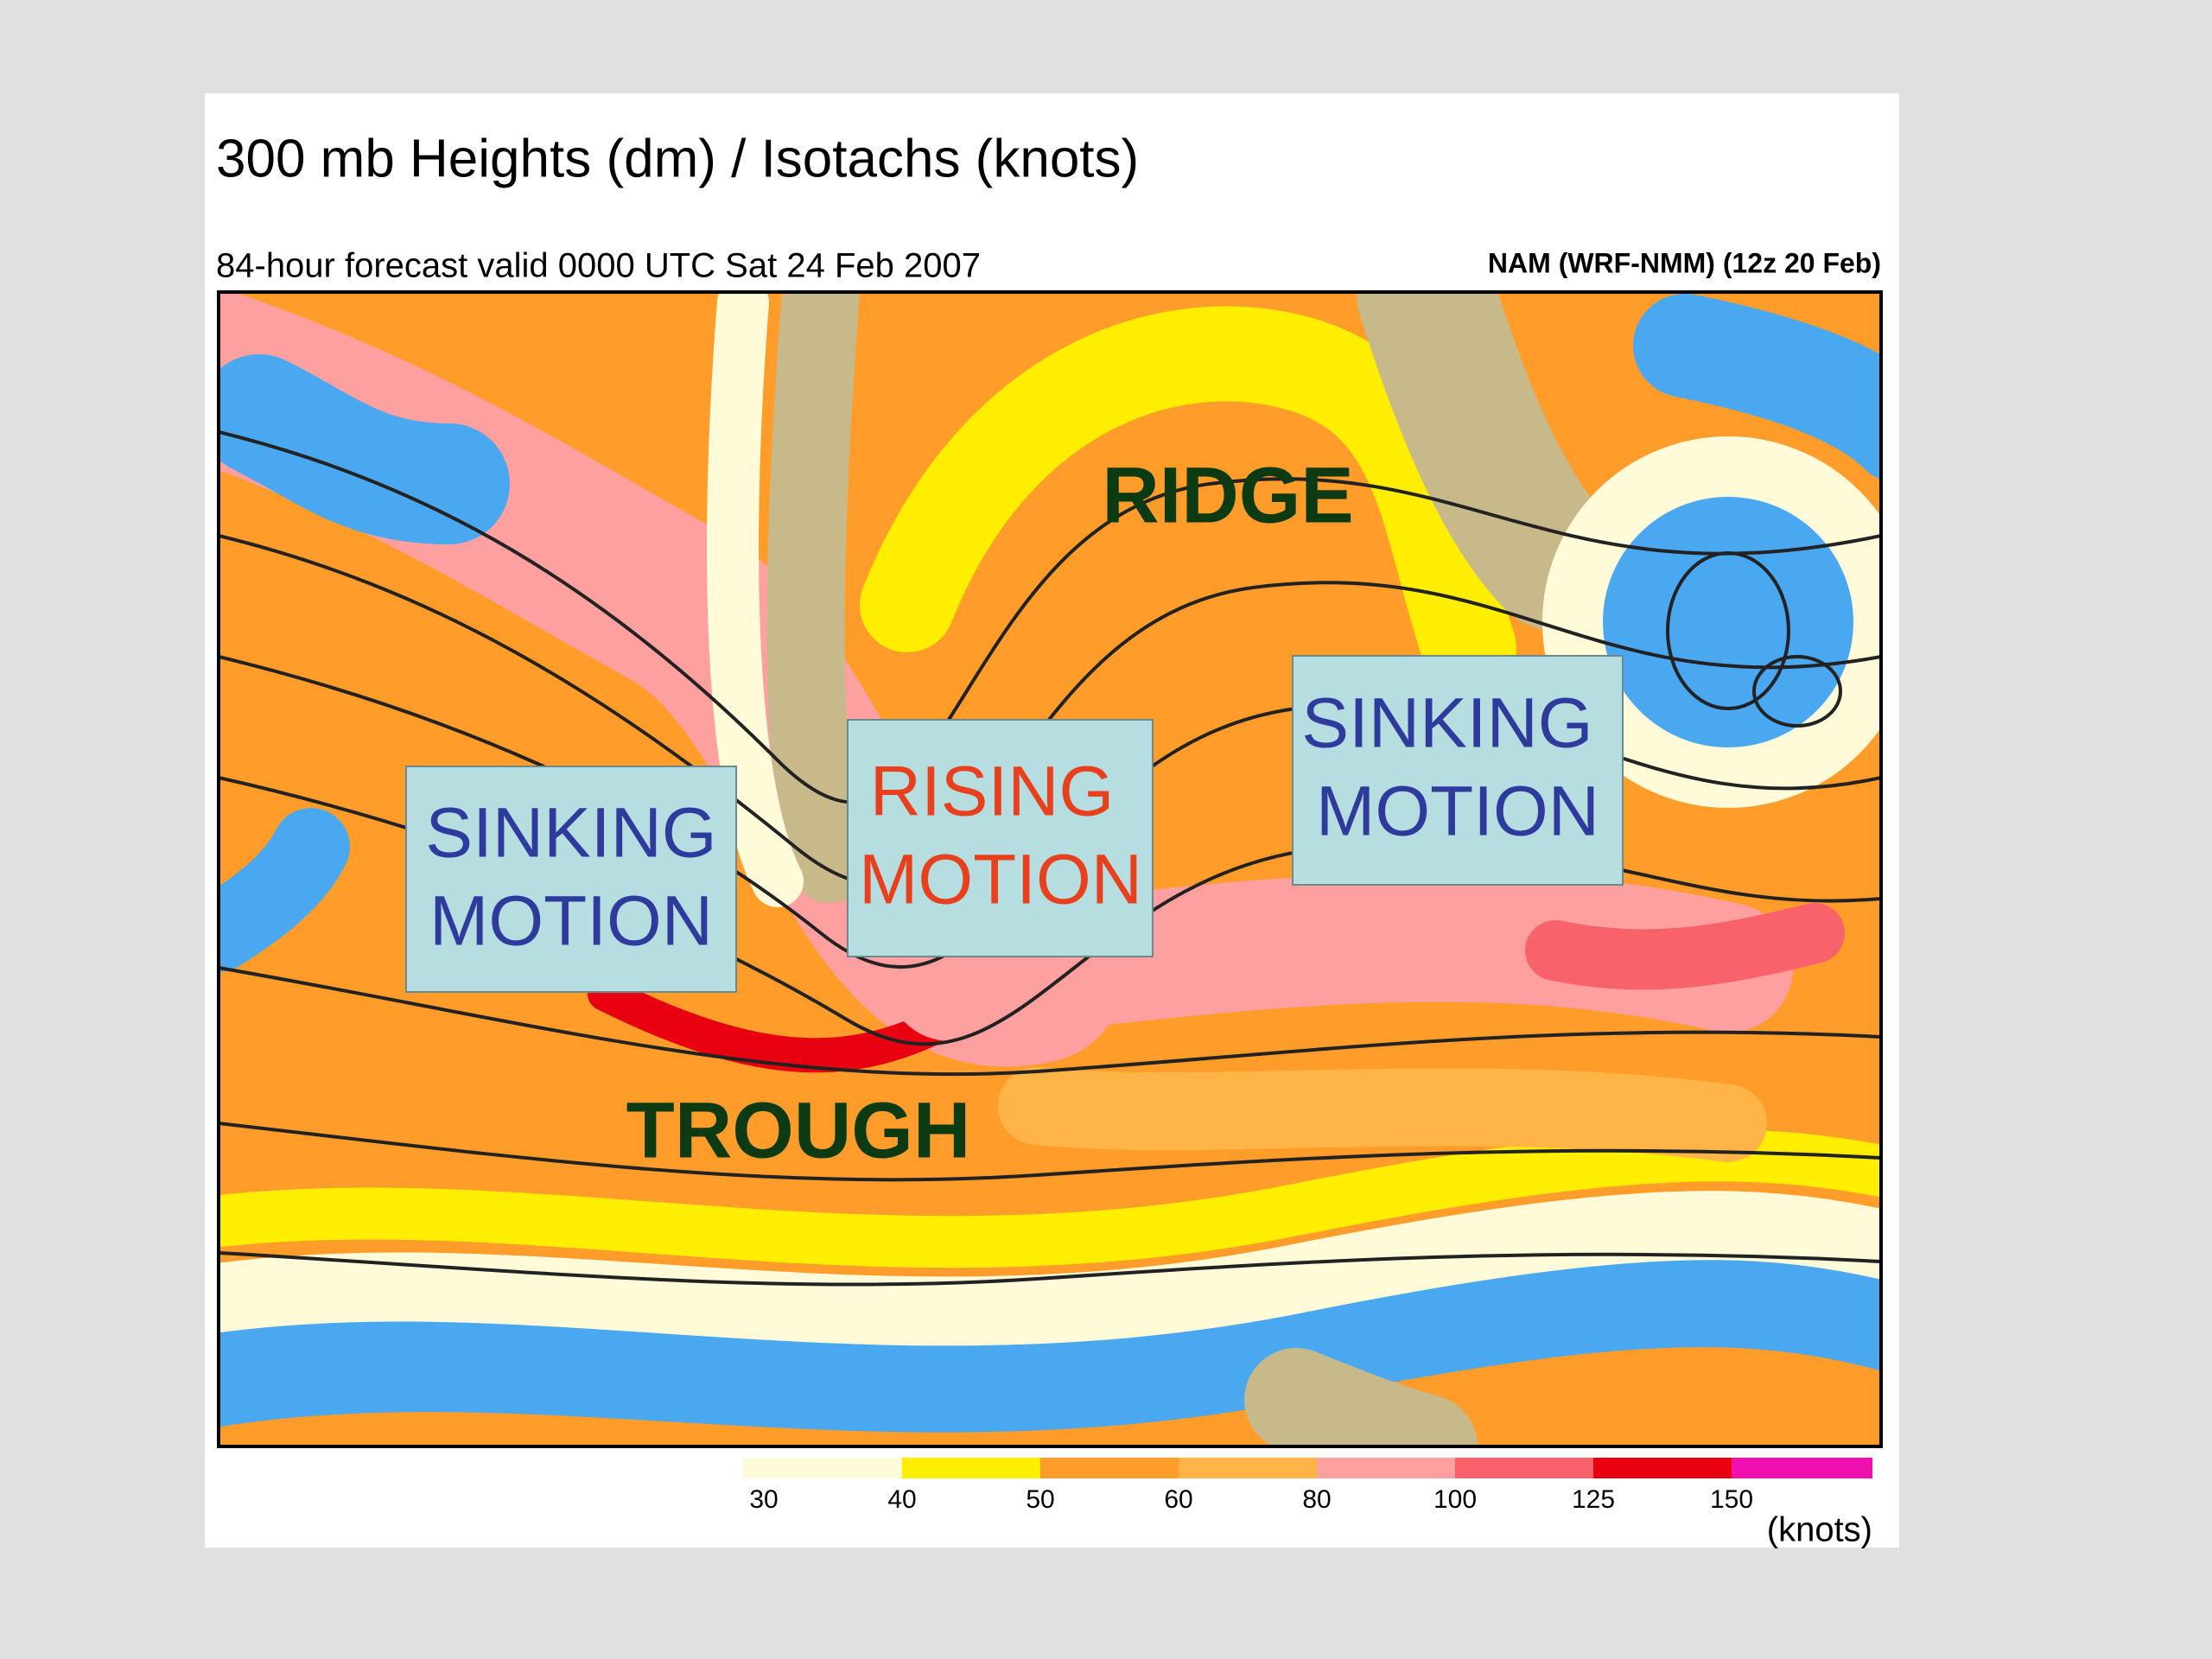 This screenshot has height=1659, width=2212. What do you see at coordinates (1040, 1499) in the screenshot?
I see `colorbar-tick-label: 50` at bounding box center [1040, 1499].